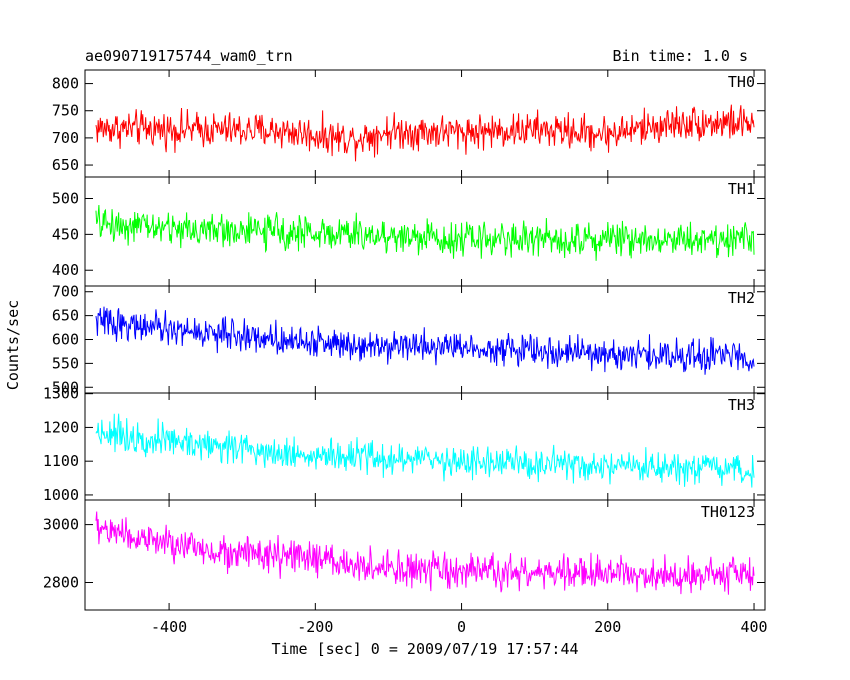 The image size is (850, 680). Describe the element at coordinates (461, 627) in the screenshot. I see `x-tick-label: 0` at that location.